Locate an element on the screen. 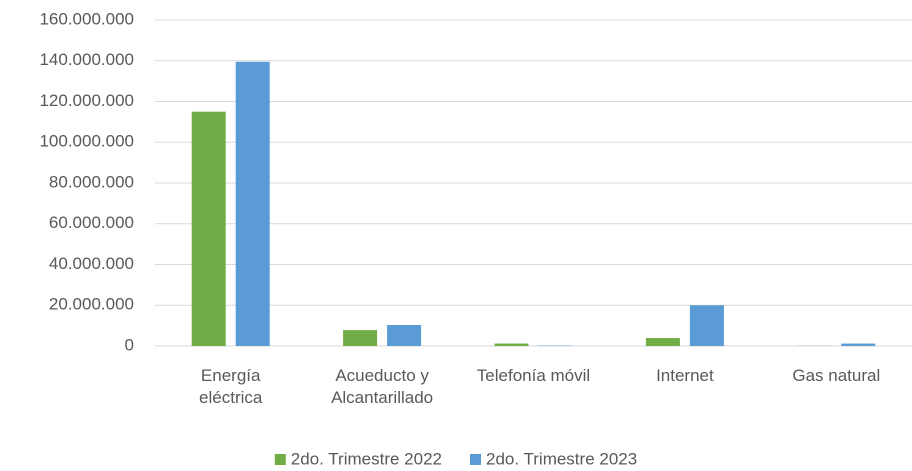 The image size is (912, 471). legend-label: 2do. Trimestre 2022 is located at coordinates (366, 458).